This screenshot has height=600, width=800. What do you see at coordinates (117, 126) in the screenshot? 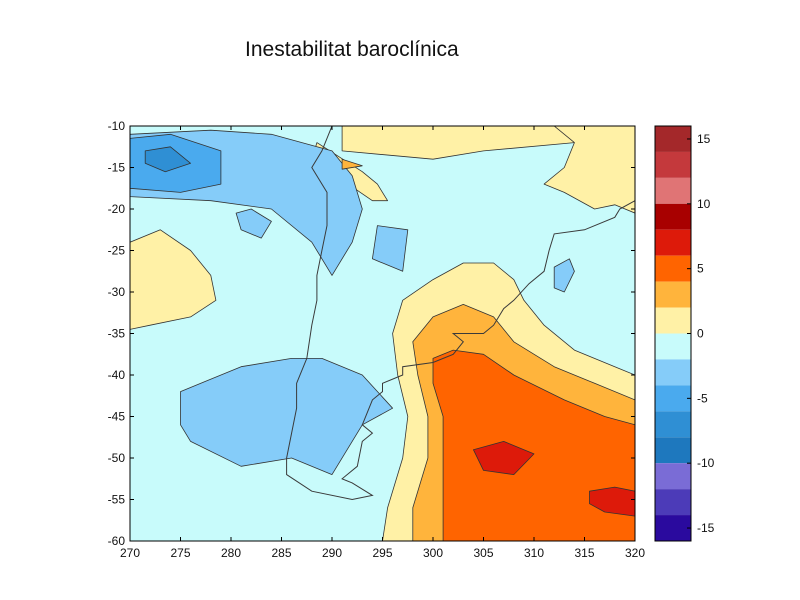
I see `y-tick-label: -10` at bounding box center [117, 126].